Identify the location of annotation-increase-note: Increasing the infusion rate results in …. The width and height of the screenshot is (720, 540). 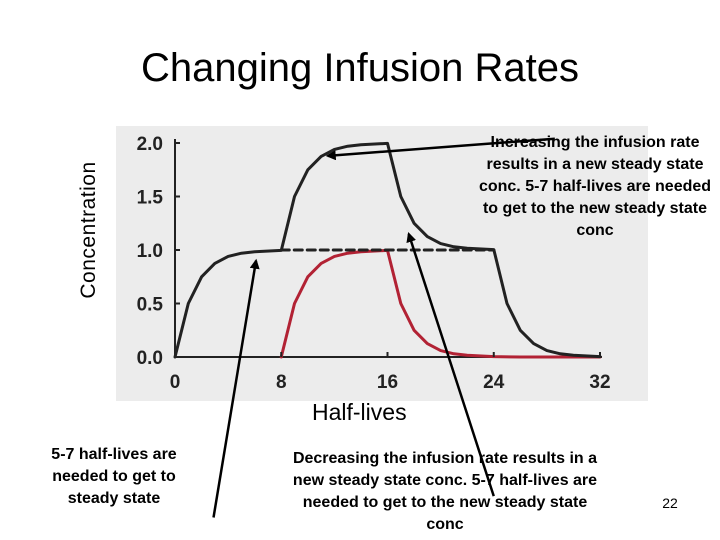
(595, 186).